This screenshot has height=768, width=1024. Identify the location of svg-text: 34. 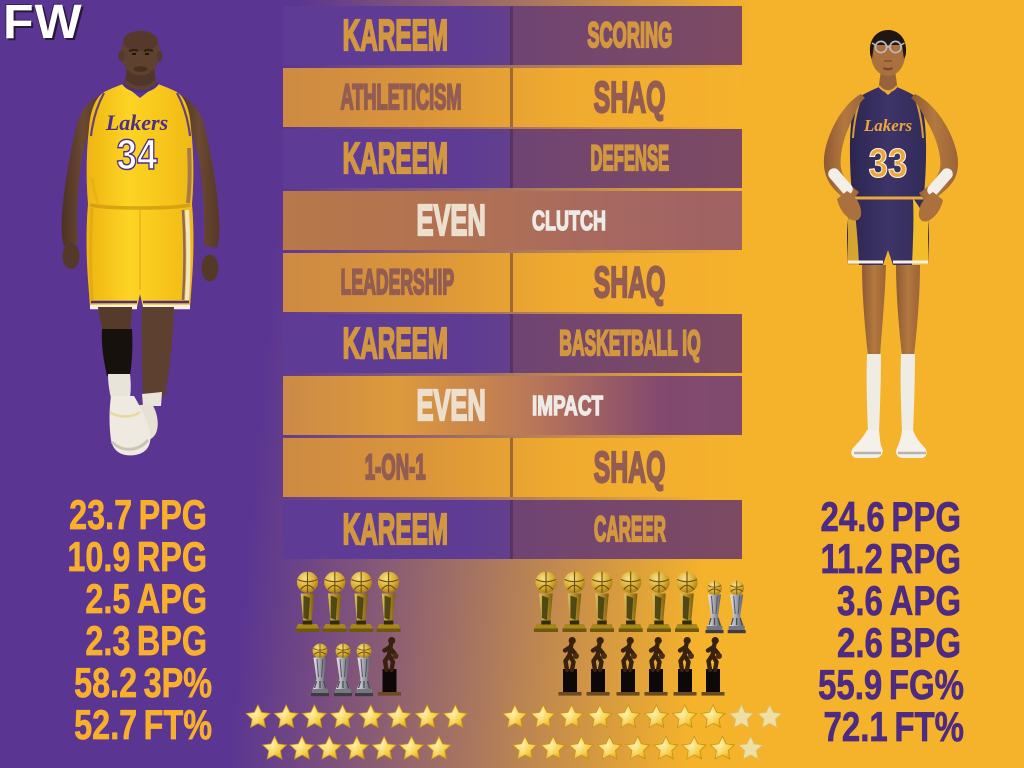
(137, 154).